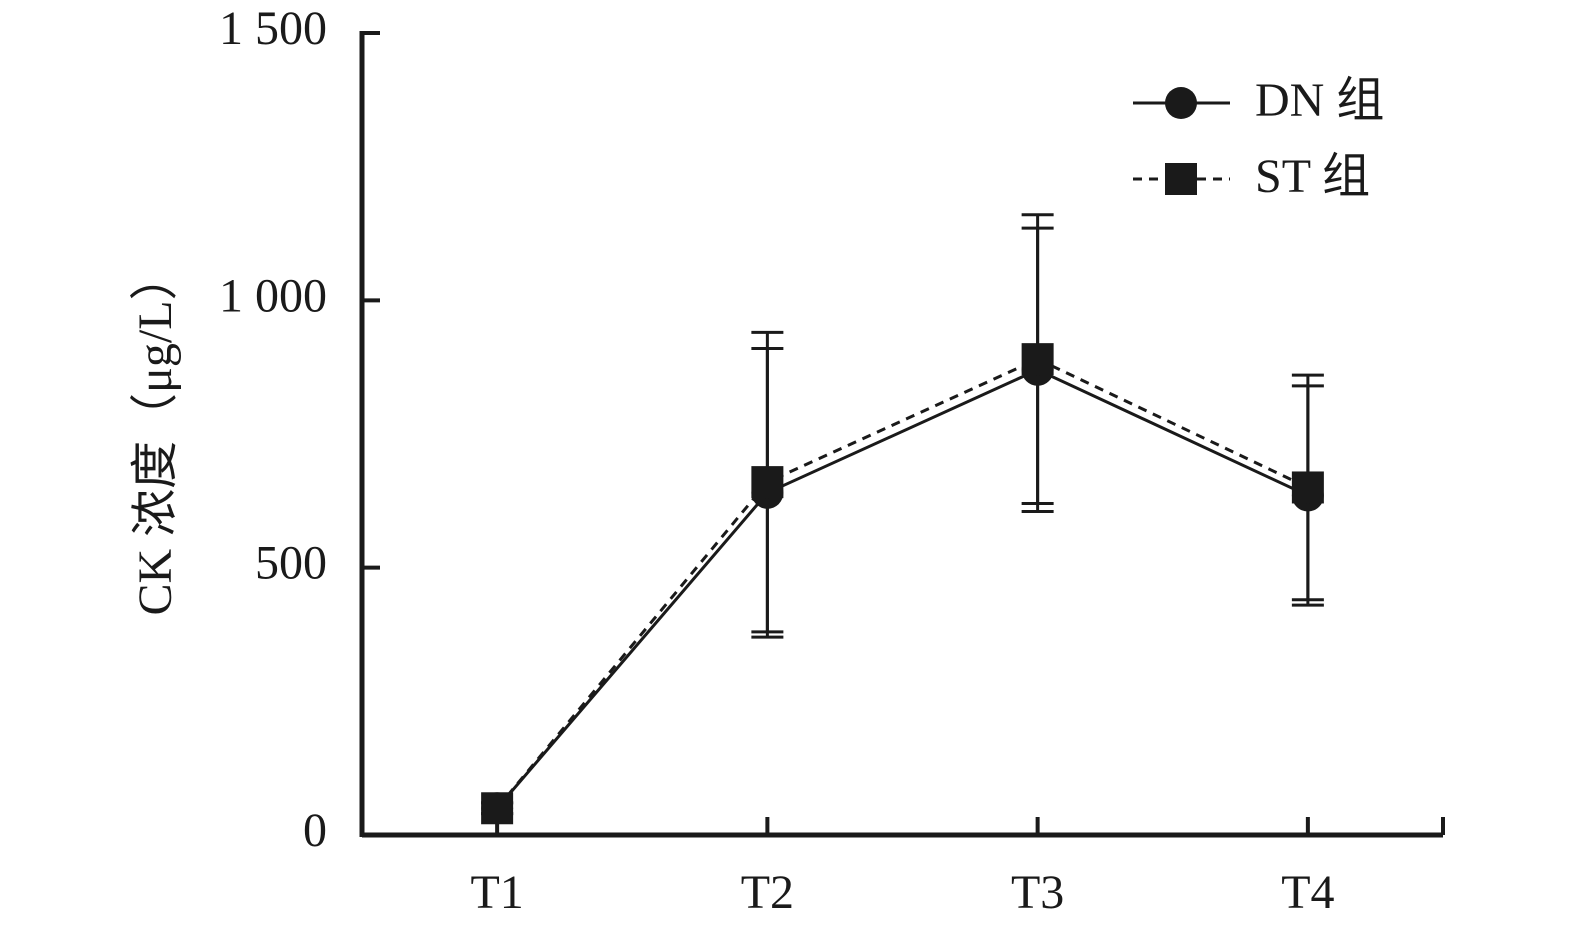  What do you see at coordinates (291, 563) in the screenshot?
I see `y-tick-label: 500` at bounding box center [291, 563].